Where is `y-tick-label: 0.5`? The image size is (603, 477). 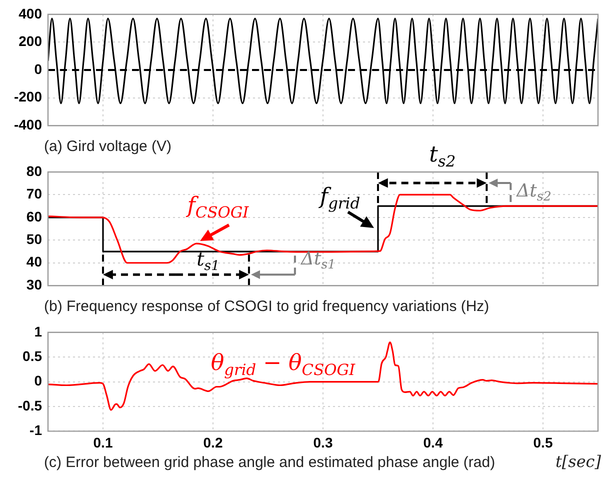 y-tick-label: 0.5 is located at coordinates (32, 356).